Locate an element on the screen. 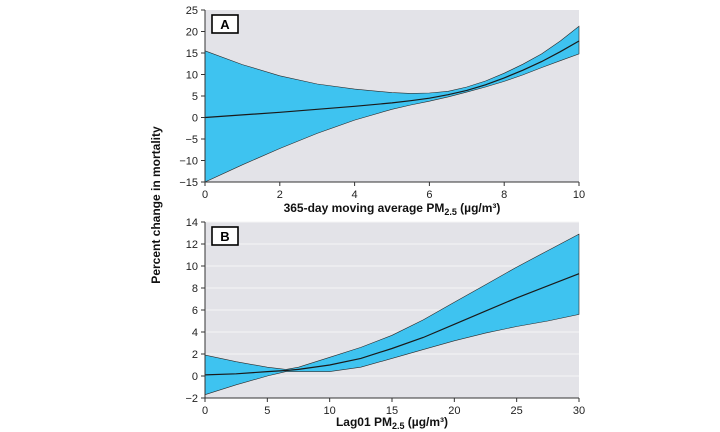 The image size is (720, 432). panel-b-x-tick-label: 15 is located at coordinates (392, 411).